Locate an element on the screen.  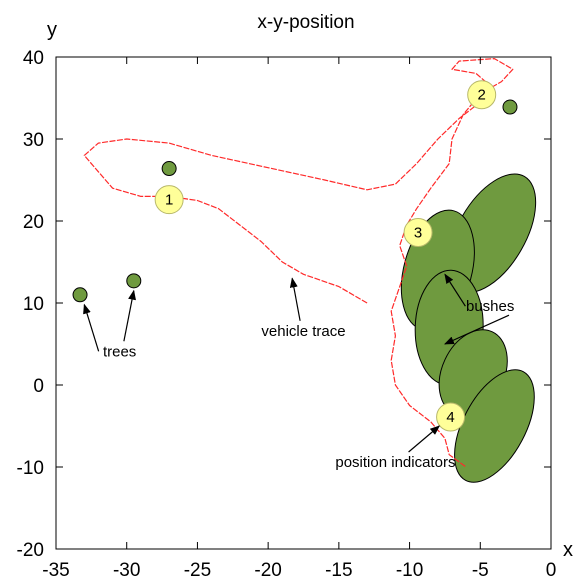
position-indicator: 1 is located at coordinates (169, 200).